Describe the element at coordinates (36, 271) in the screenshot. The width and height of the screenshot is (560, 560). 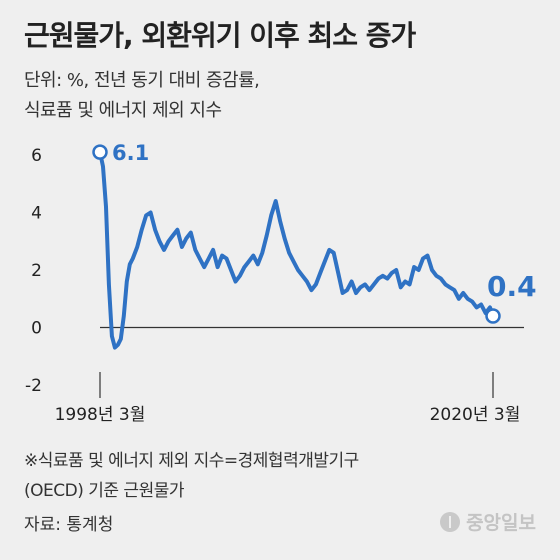
I see `y-tick-label: 2` at that location.